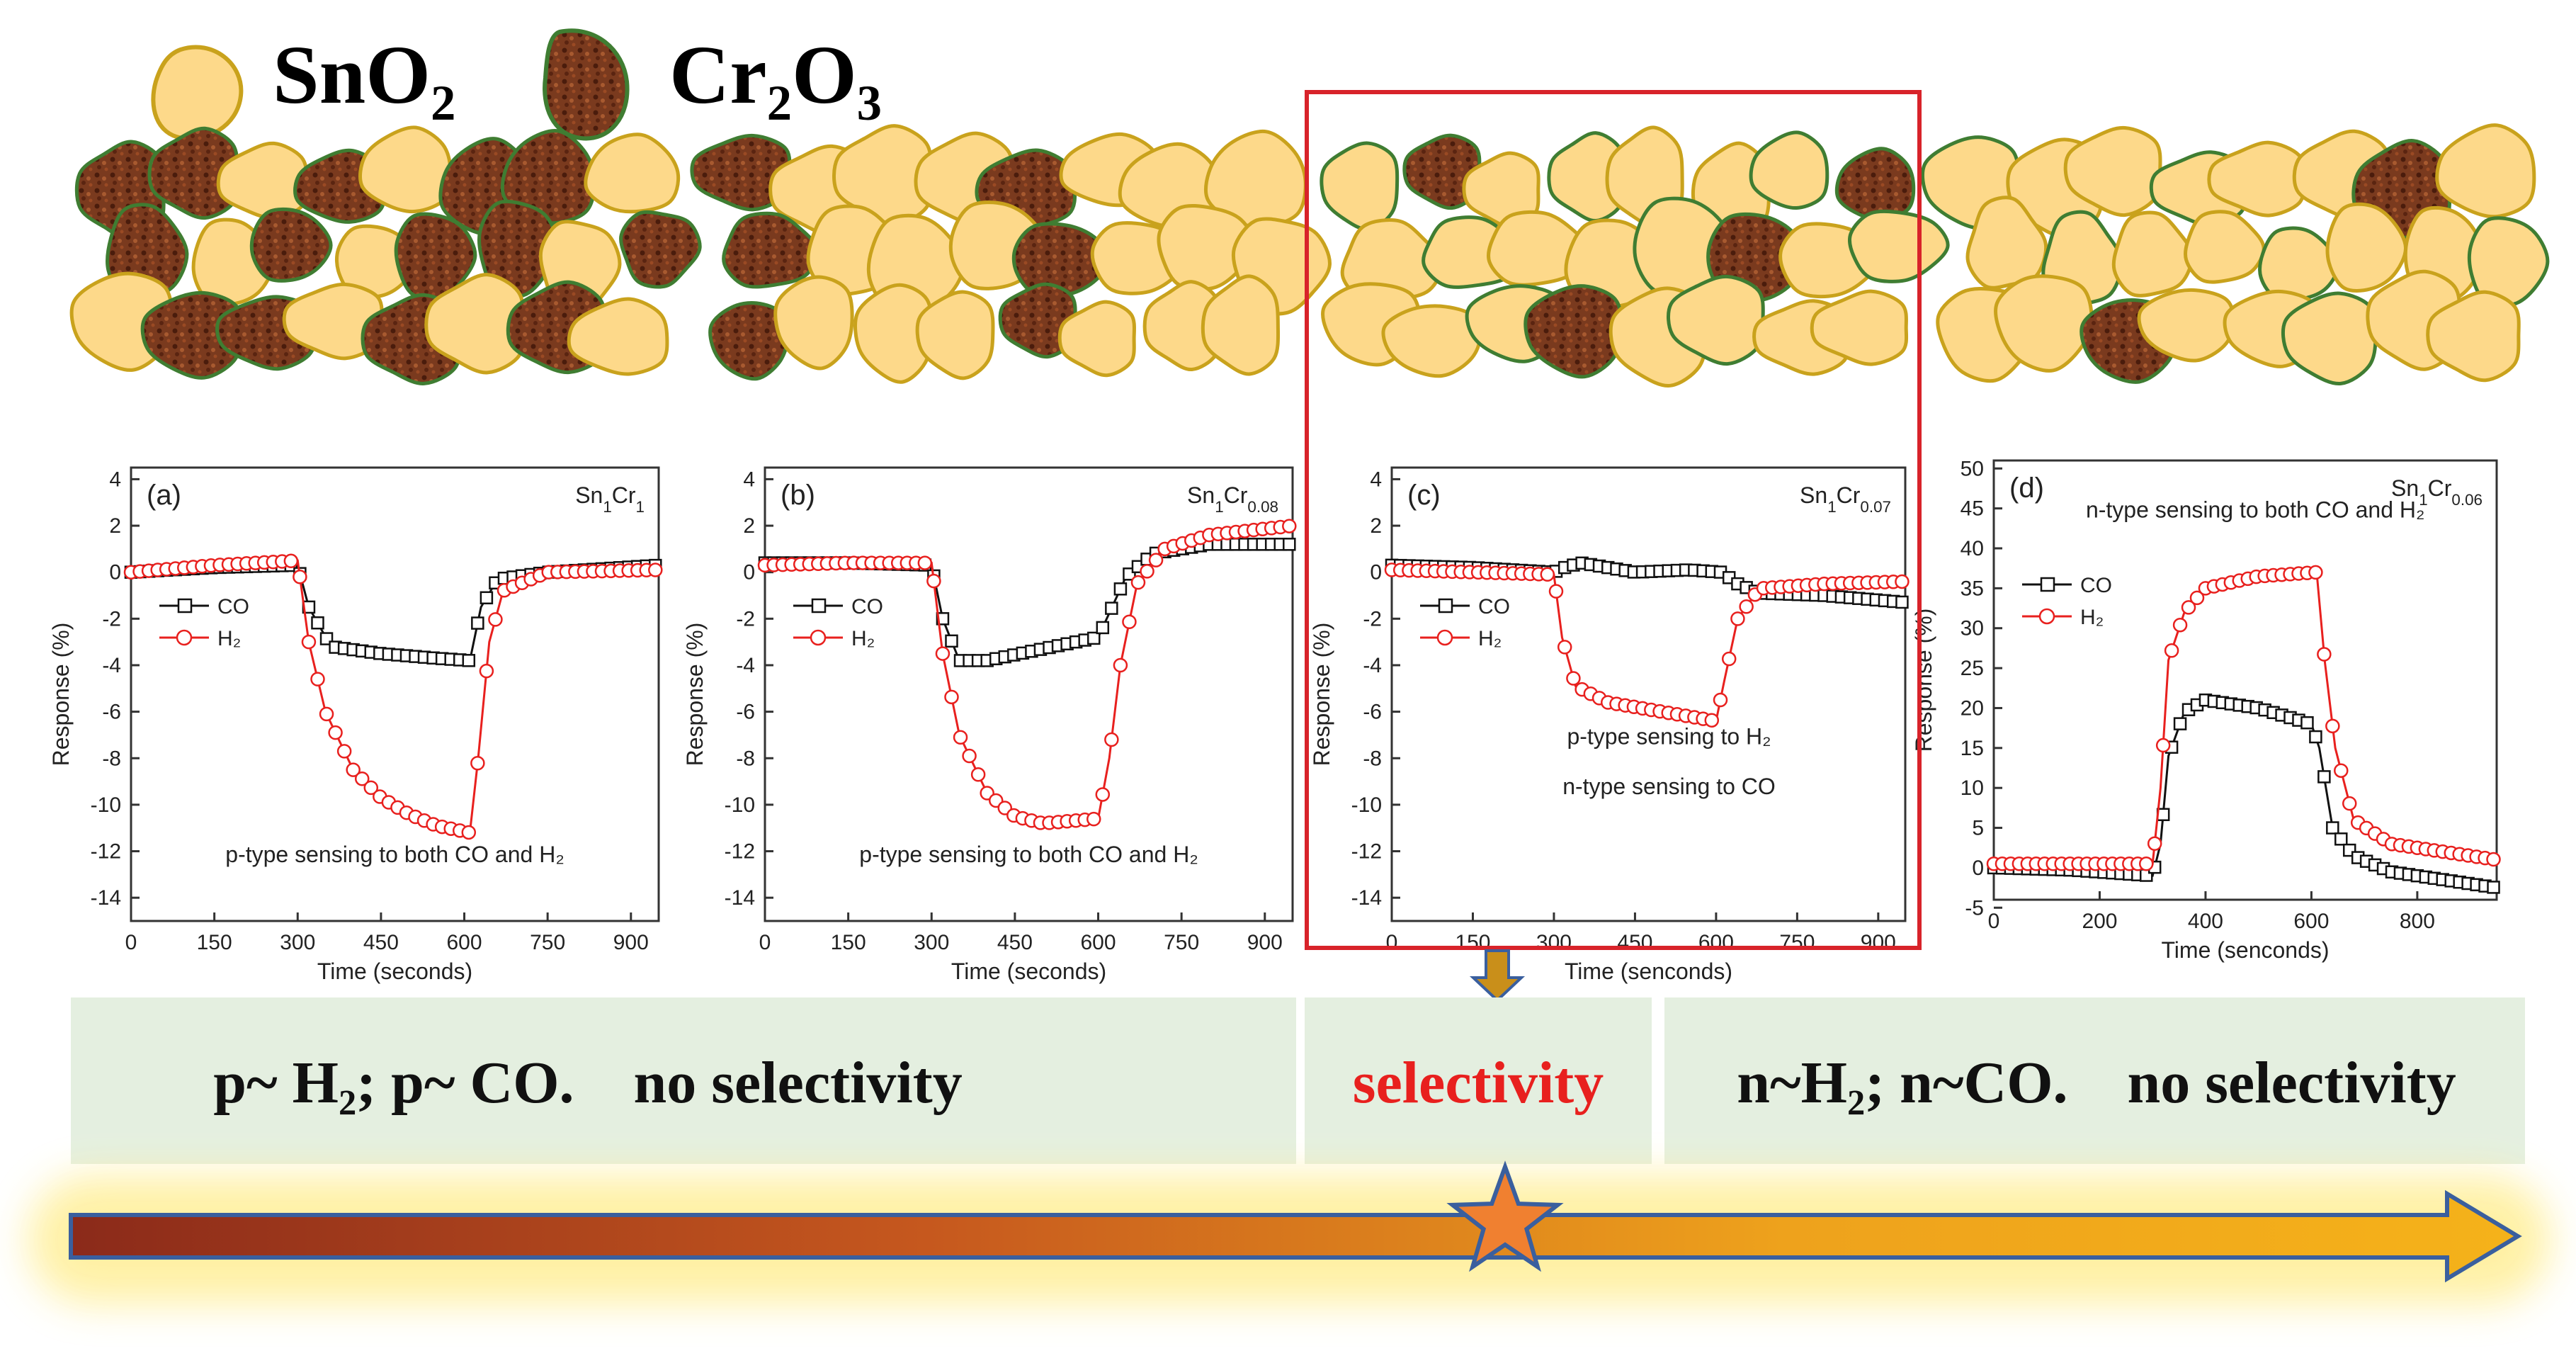 The width and height of the screenshot is (2576, 1351). What do you see at coordinates (1424, 496) in the screenshot?
I see `panel-label: (c)` at bounding box center [1424, 496].